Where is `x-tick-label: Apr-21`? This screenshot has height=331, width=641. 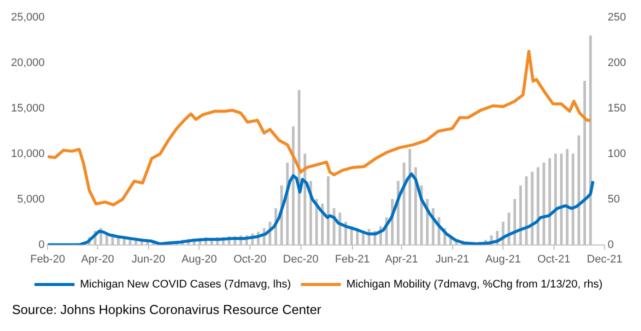
x-tick-label: Apr-21 is located at coordinates (401, 259).